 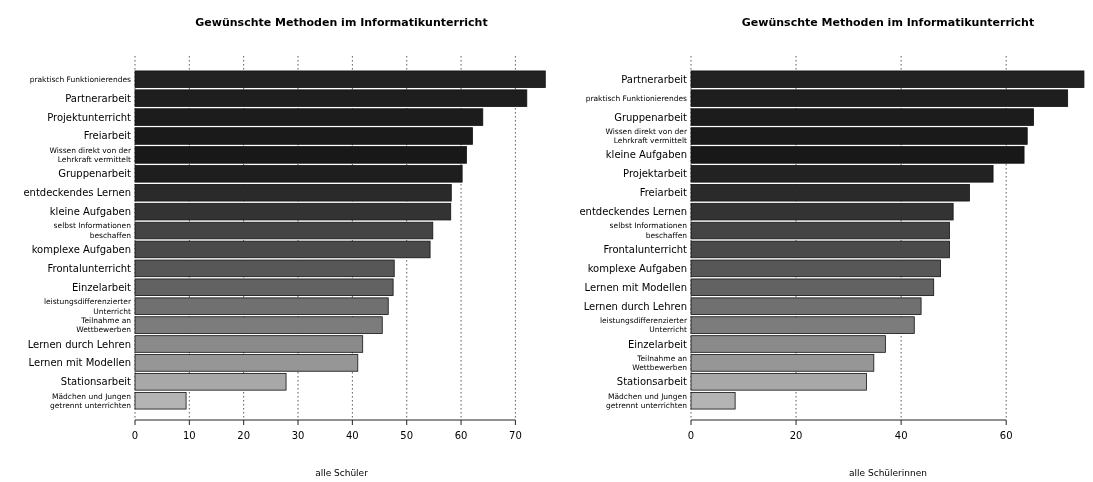 I want to click on x-tick-label: 30, so click(x=298, y=435).